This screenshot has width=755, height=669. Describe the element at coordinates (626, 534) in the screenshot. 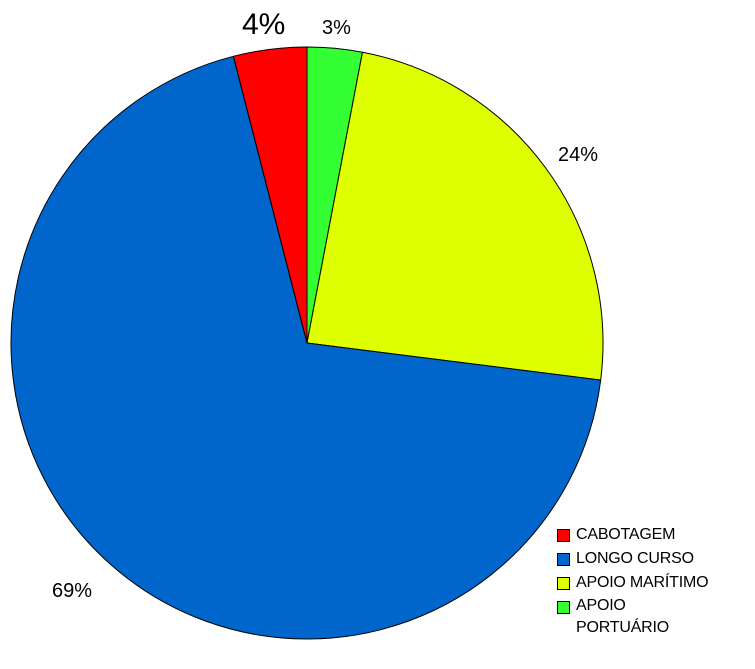

I see `legend-label-cabotagem: CABOTAGEM` at that location.